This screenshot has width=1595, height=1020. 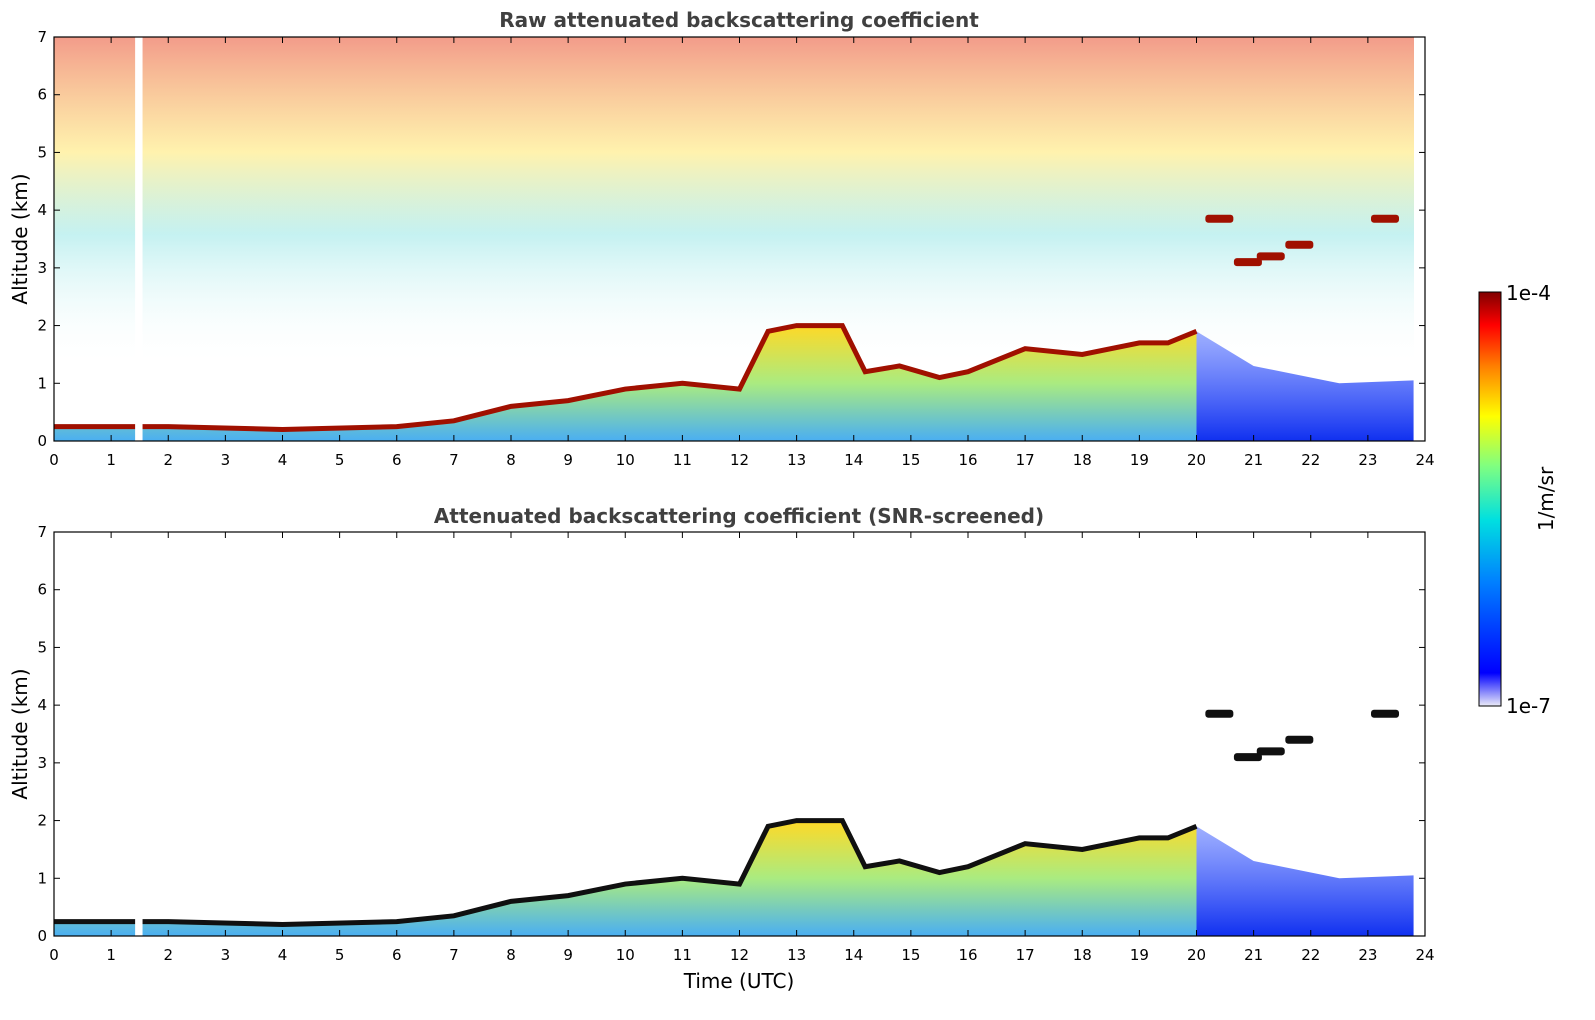 What do you see at coordinates (1528, 706) in the screenshot?
I see `colorbar-min-label: 1e-7` at bounding box center [1528, 706].